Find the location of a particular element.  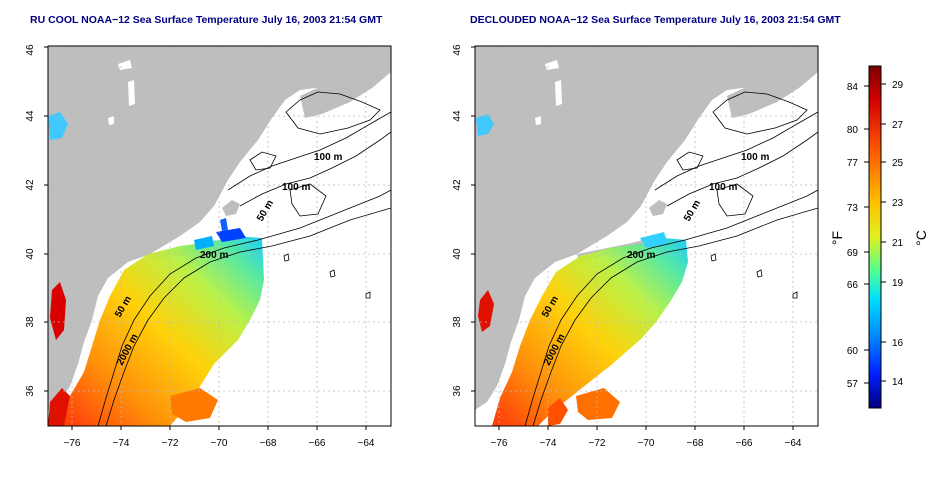

colorbar-f-label: 66 is located at coordinates (853, 285).